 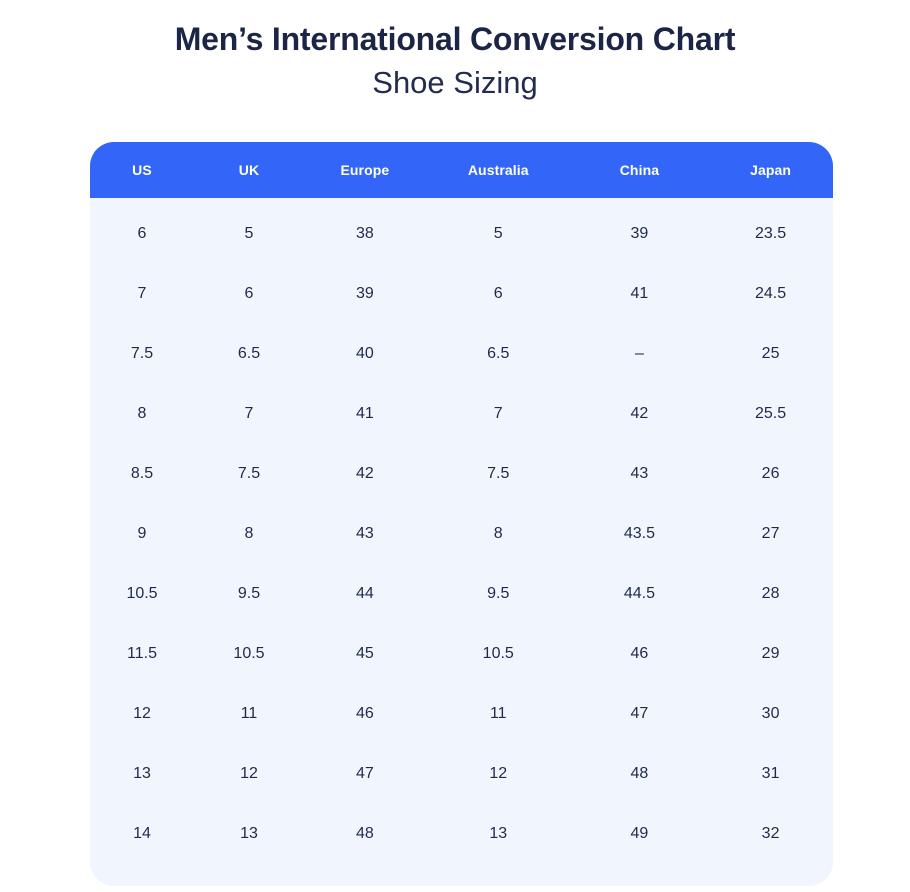 What do you see at coordinates (142, 233) in the screenshot?
I see `cell-us: 6` at bounding box center [142, 233].